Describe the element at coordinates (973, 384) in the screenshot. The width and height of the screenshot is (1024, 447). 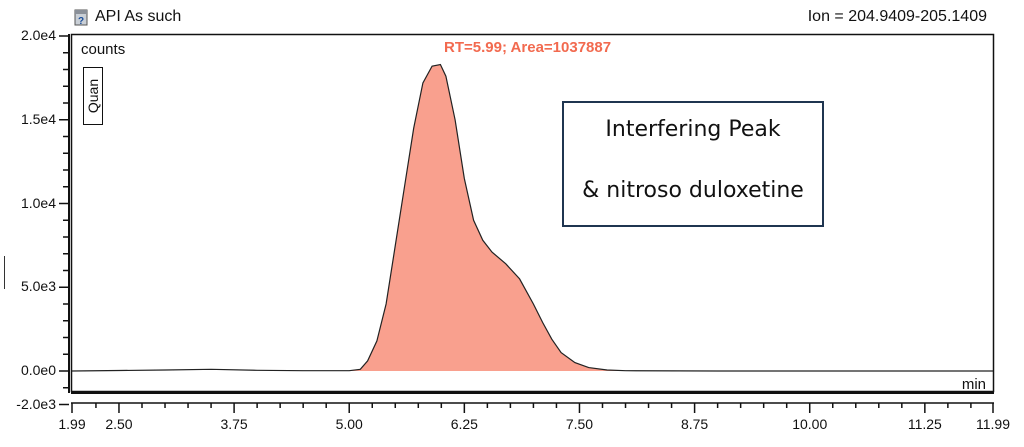
I see `x-unit-label: min` at that location.